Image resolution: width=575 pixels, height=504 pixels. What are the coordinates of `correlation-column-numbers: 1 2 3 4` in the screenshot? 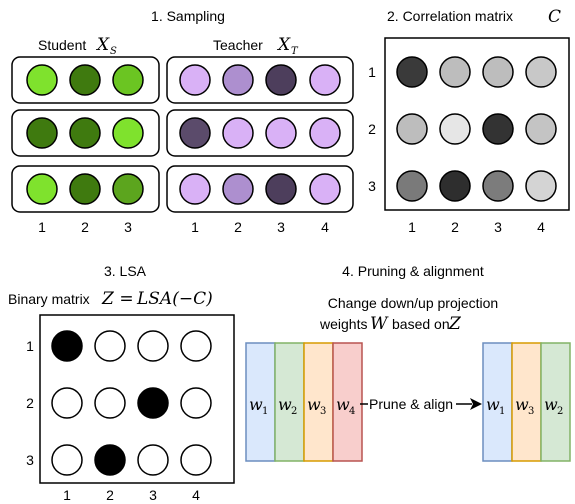 It's located at (476, 227).